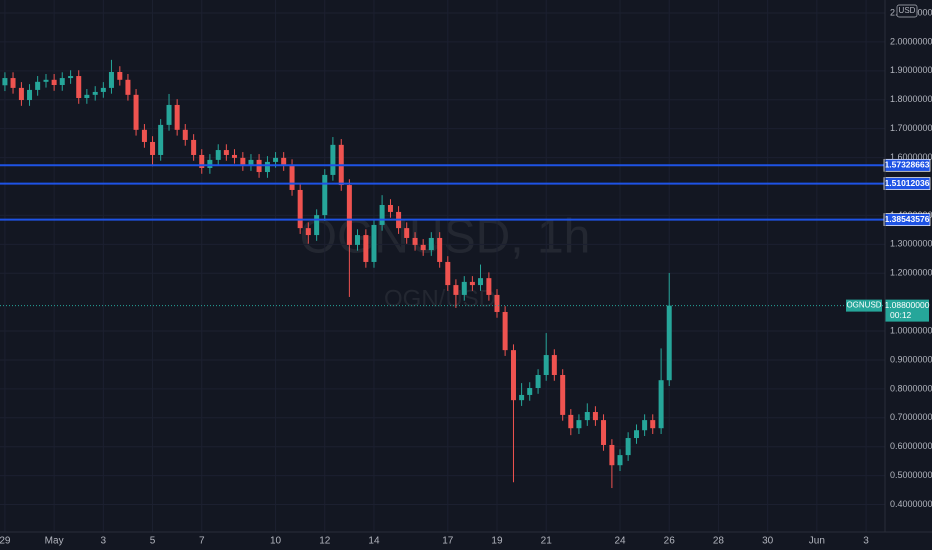  I want to click on x-tick-label: 26, so click(670, 541).